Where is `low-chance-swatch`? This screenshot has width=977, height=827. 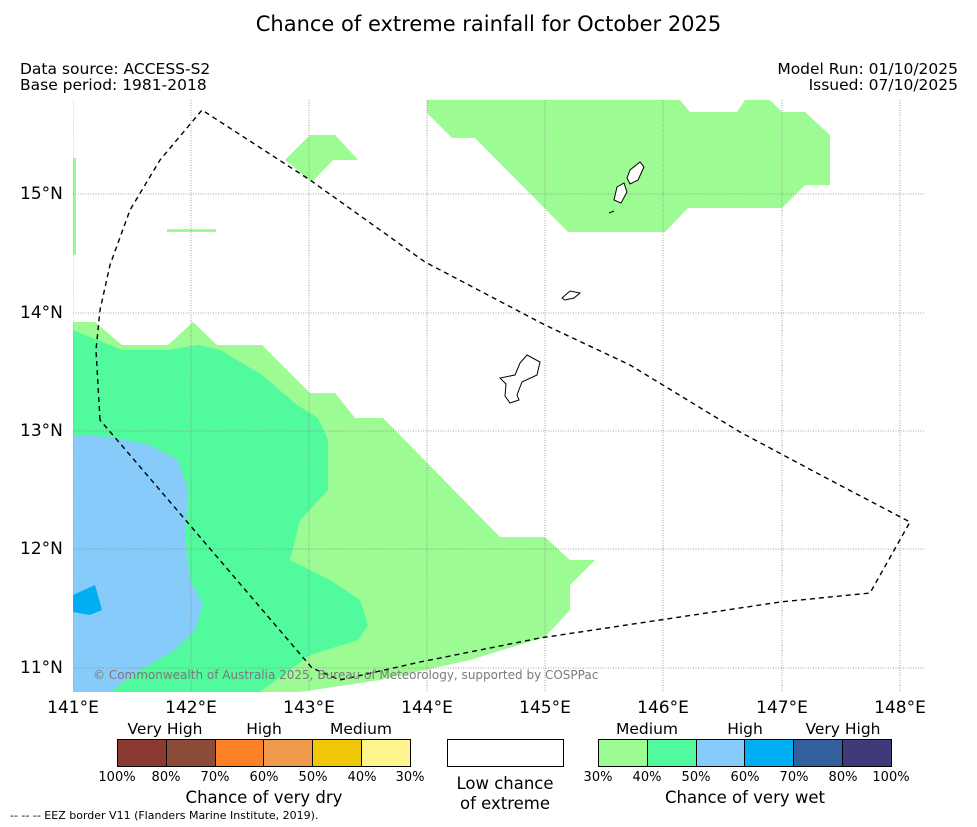
low-chance-swatch is located at coordinates (505, 753).